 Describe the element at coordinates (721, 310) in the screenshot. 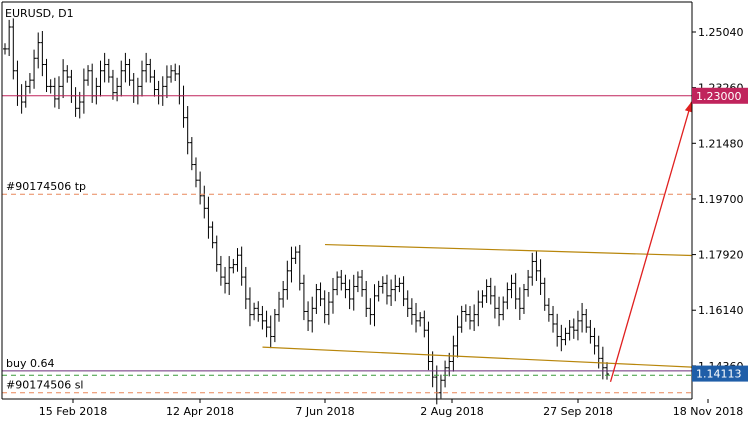

I see `y-tick-label: 1.16140` at that location.